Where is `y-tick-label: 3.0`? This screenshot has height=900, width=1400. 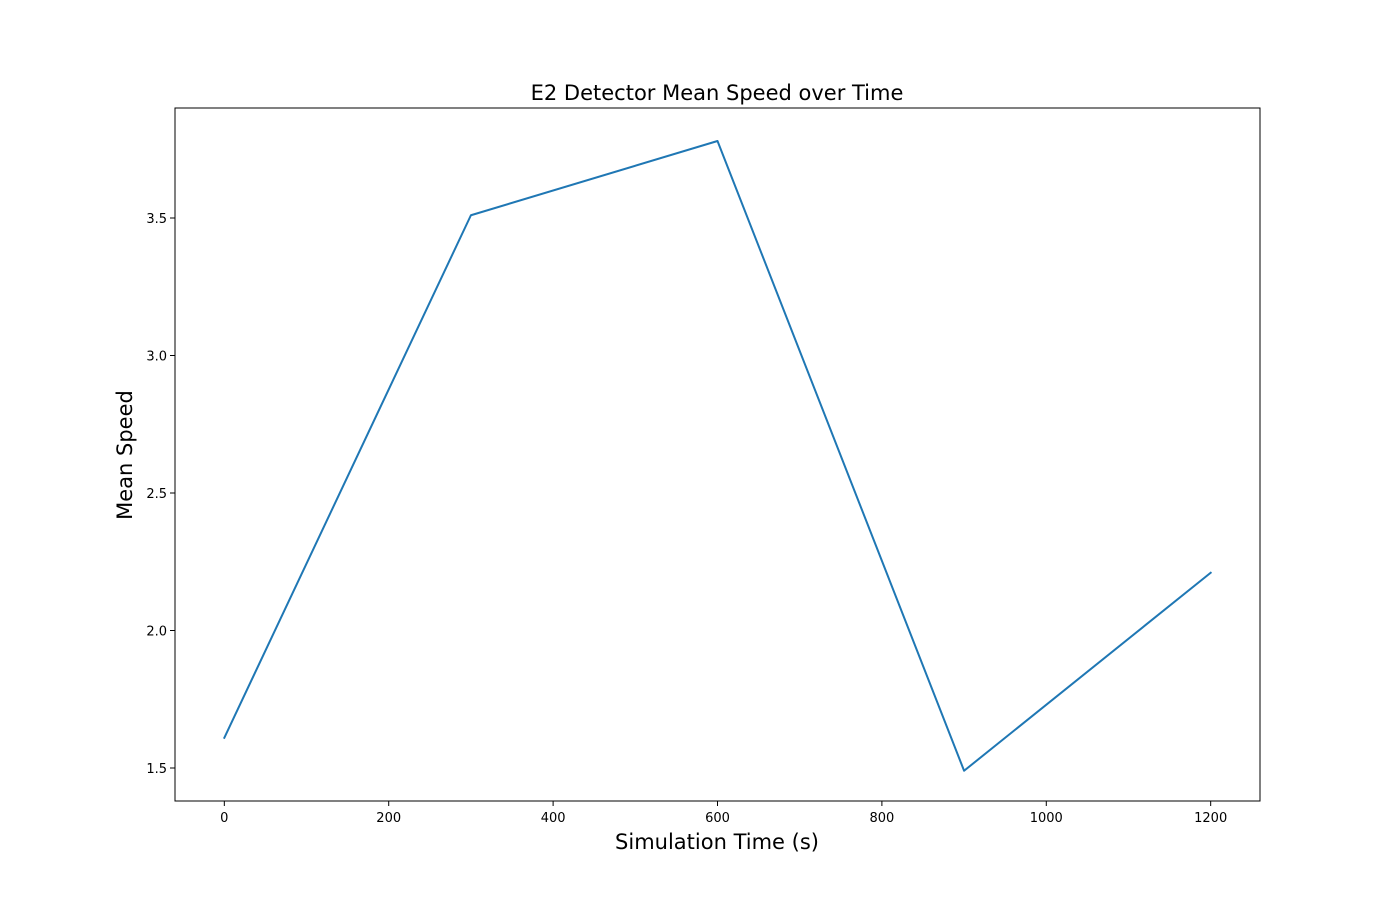 y-tick-label: 3.0 is located at coordinates (156, 357).